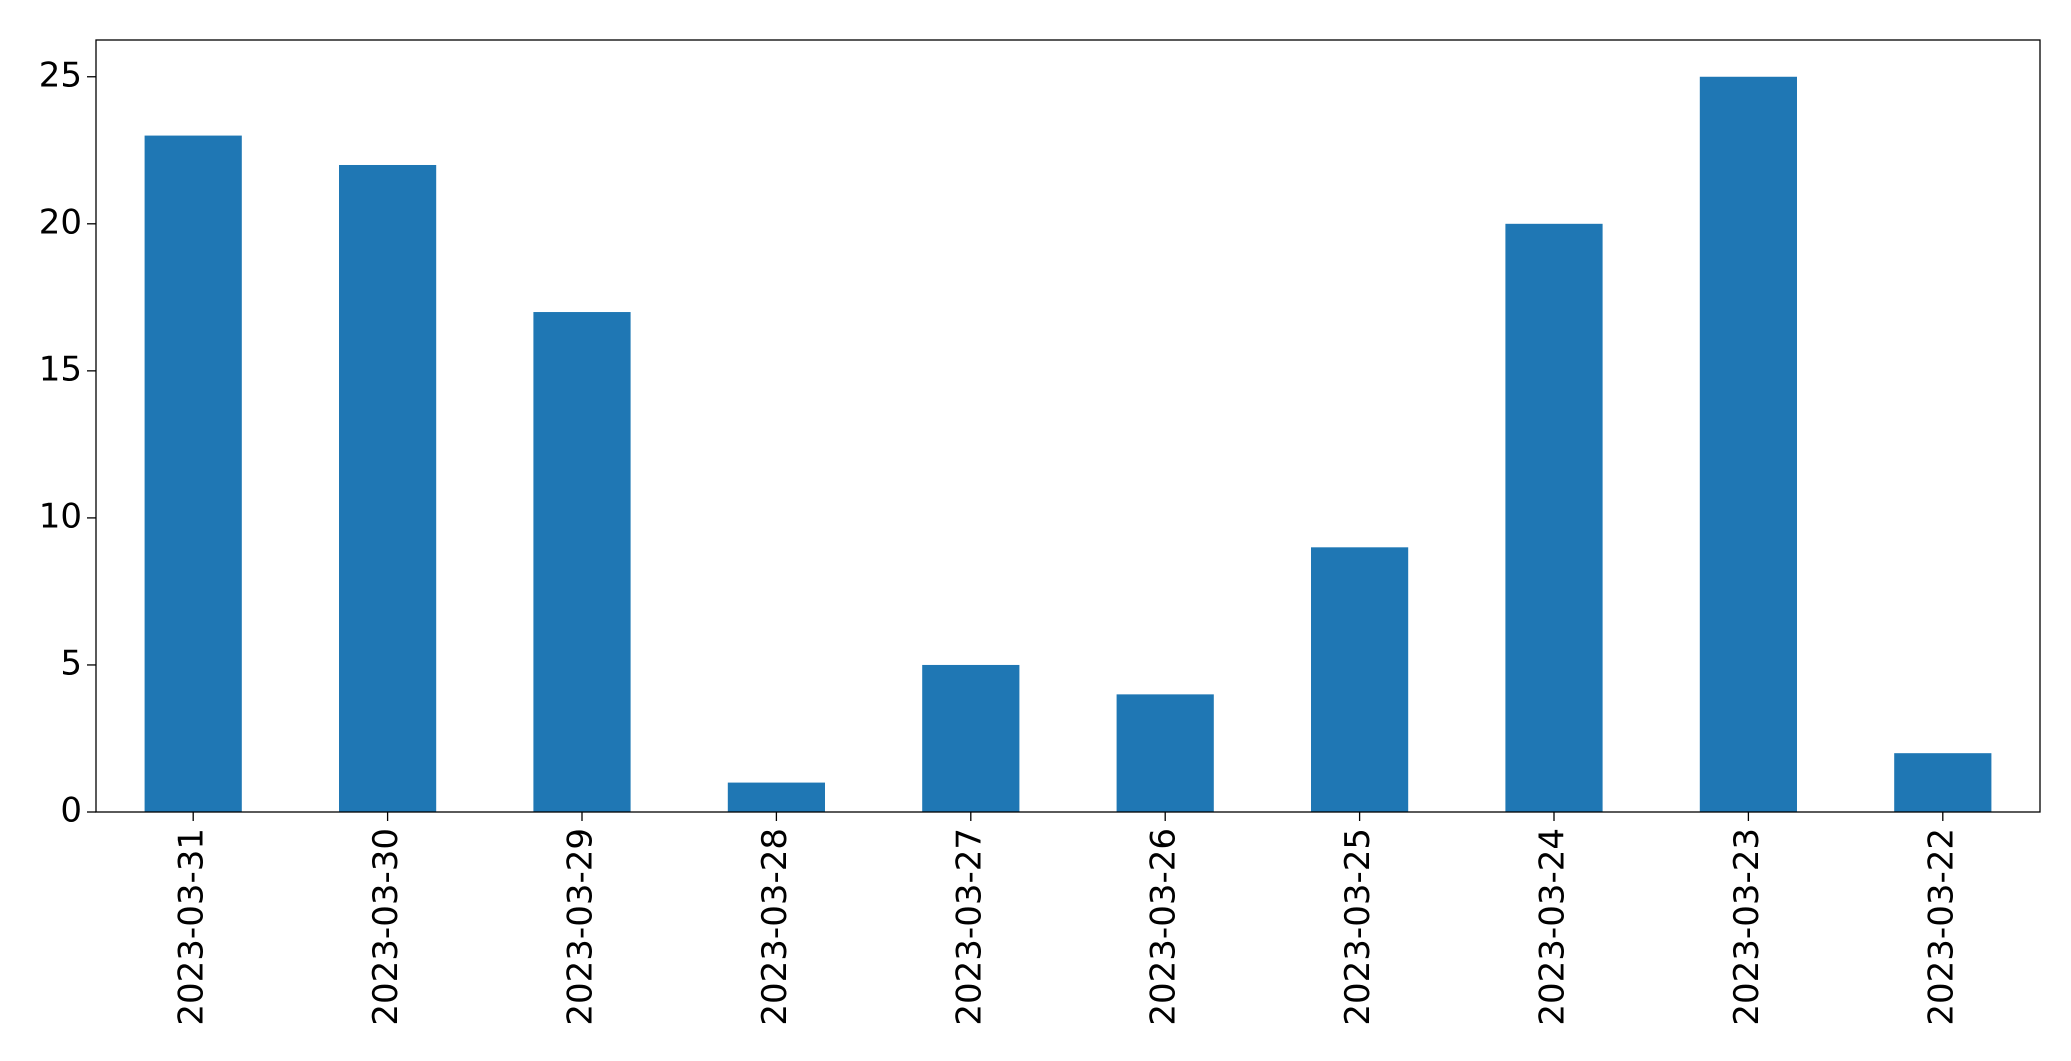  What do you see at coordinates (775, 927) in the screenshot?
I see `x-tick-label: 2023-03-28` at bounding box center [775, 927].